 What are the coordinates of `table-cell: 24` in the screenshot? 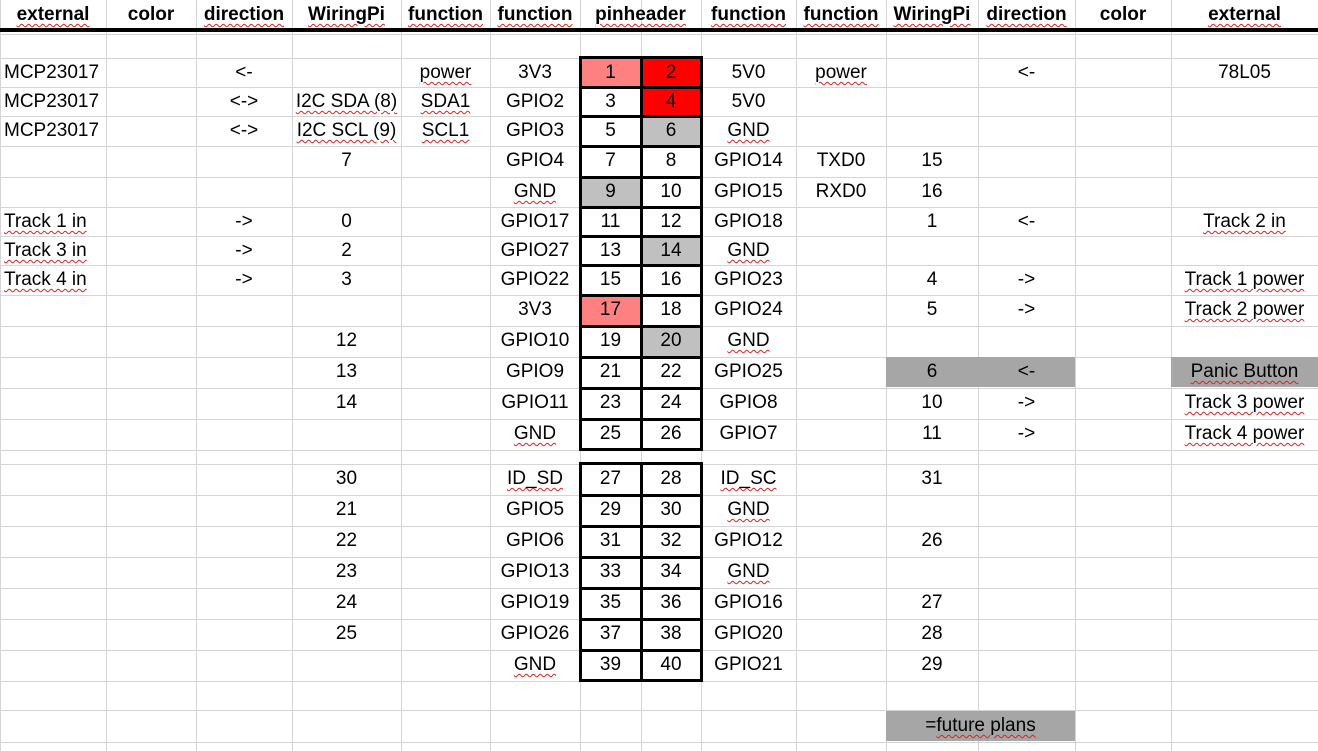 It's located at (346, 602).